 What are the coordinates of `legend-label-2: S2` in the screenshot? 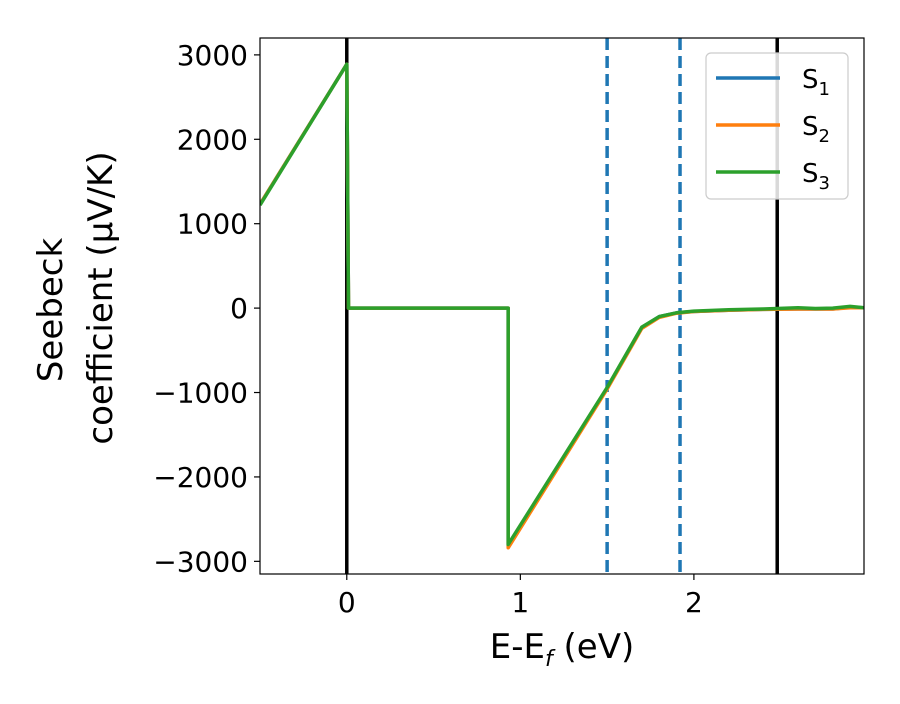 It's located at (816, 129).